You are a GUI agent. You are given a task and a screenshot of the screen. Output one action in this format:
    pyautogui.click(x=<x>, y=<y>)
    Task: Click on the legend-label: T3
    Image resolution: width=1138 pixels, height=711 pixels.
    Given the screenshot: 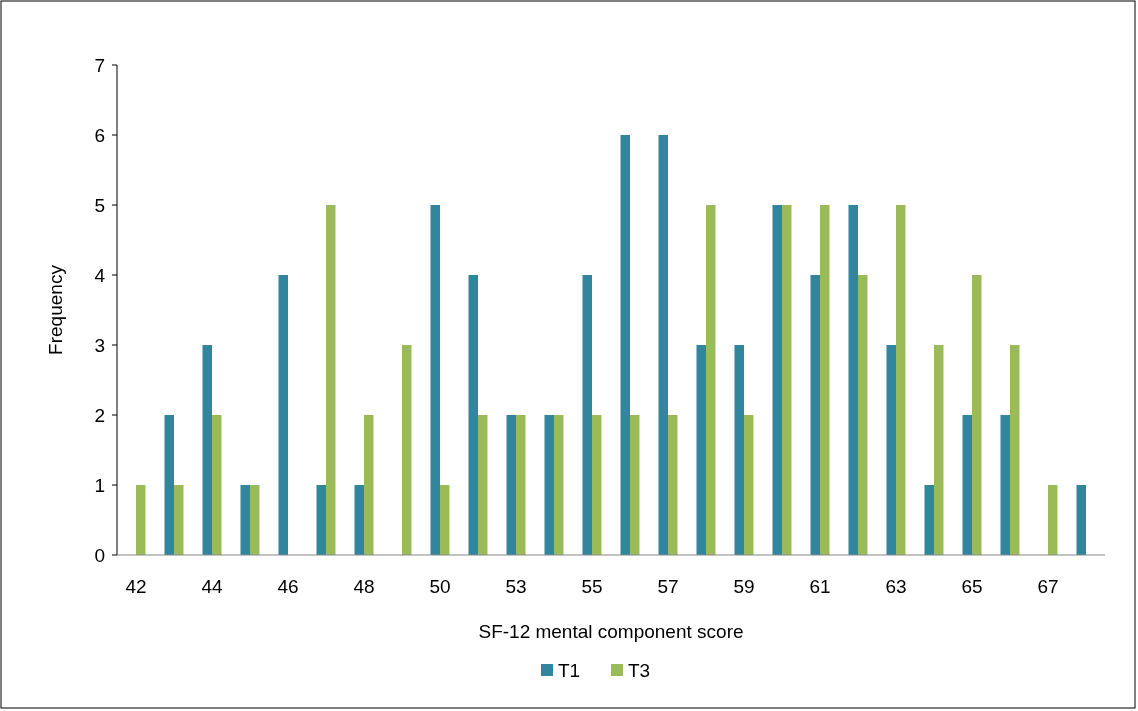 What is the action you would take?
    pyautogui.click(x=639, y=670)
    